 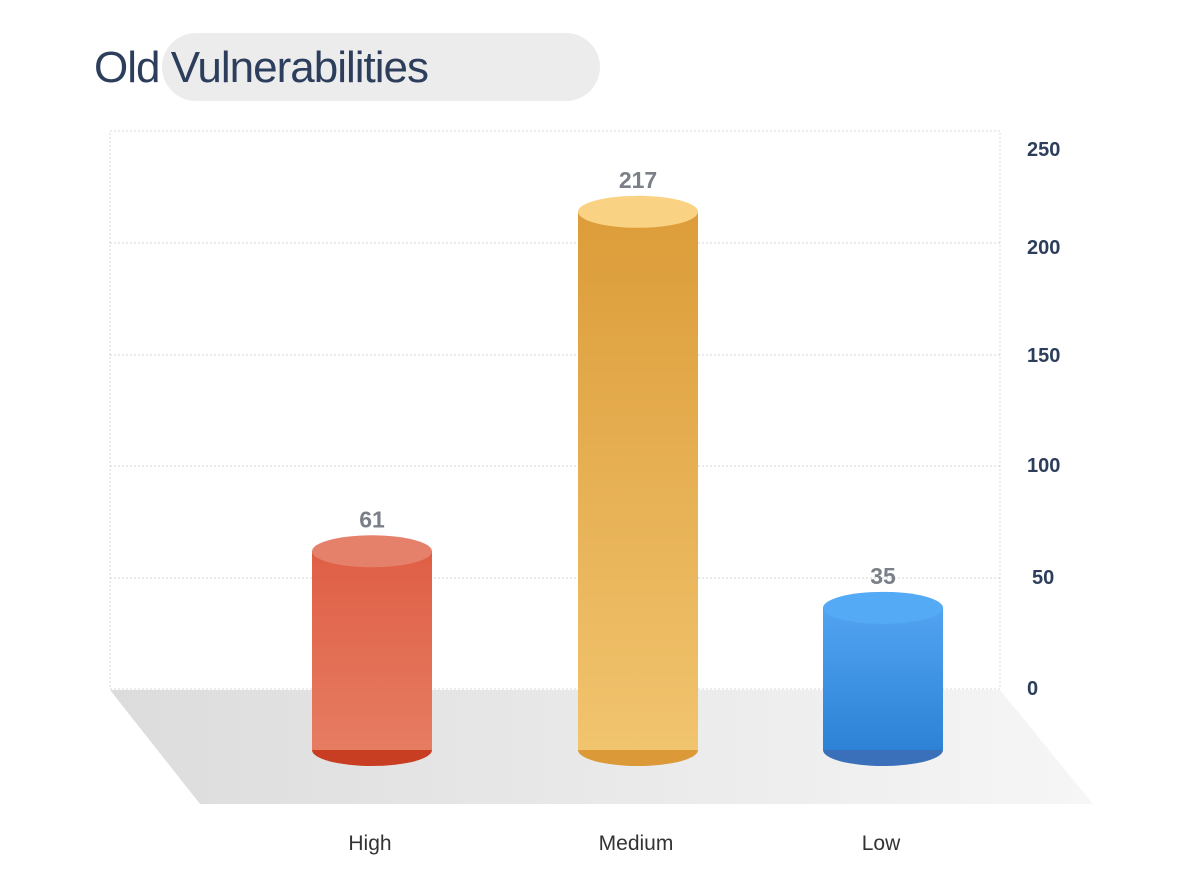 What do you see at coordinates (261, 67) in the screenshot?
I see `chart-title: Old Vulnerabilities` at bounding box center [261, 67].